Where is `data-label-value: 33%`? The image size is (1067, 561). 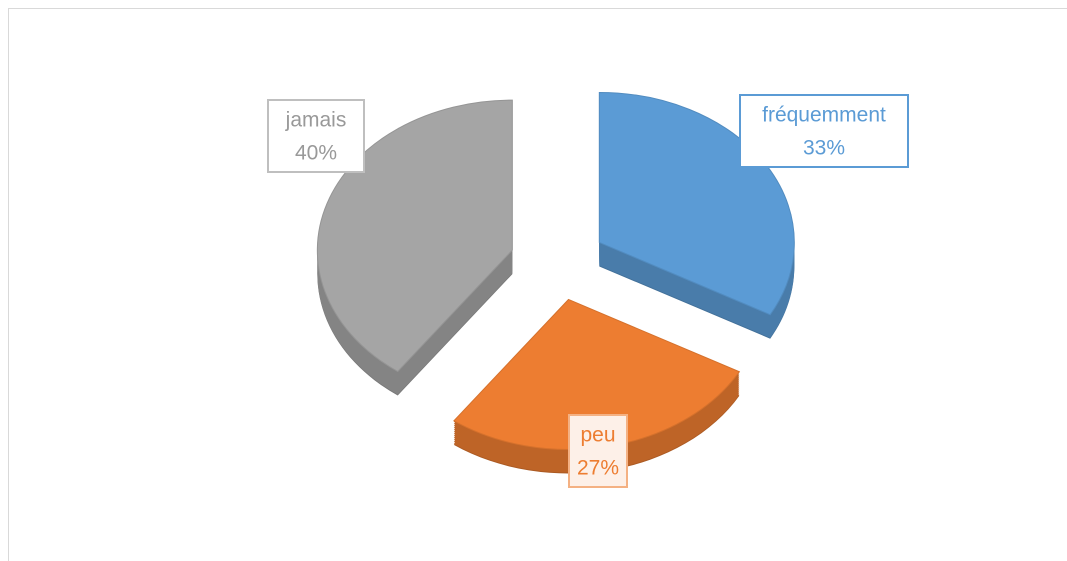
data-label-value: 33% is located at coordinates (824, 148).